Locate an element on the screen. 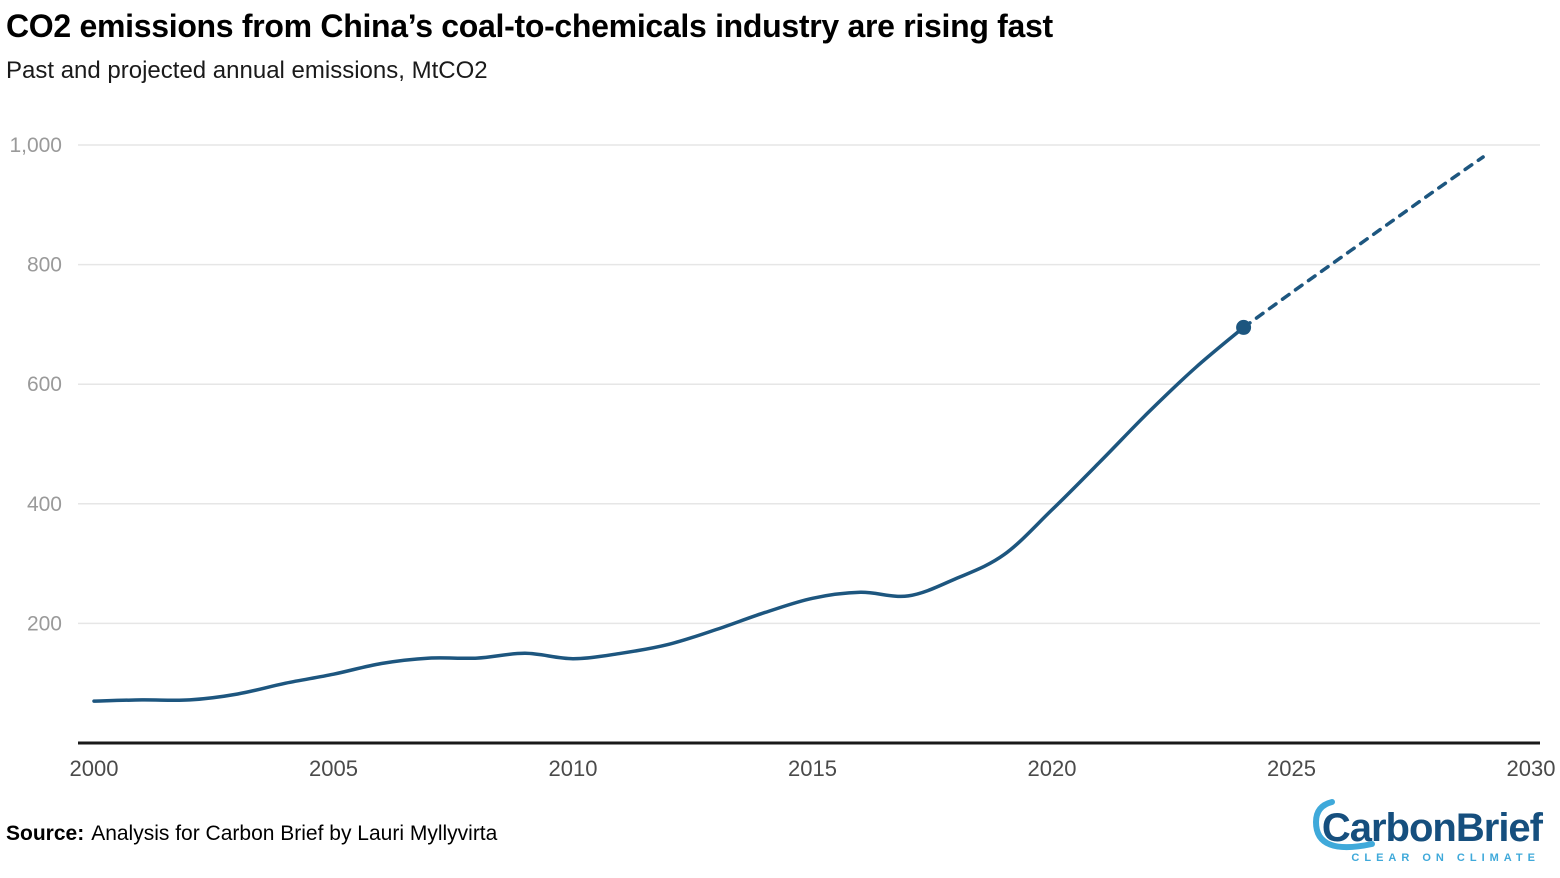 Image resolution: width=1560 pixels, height=878 pixels. svg-text: 200 is located at coordinates (44, 623).